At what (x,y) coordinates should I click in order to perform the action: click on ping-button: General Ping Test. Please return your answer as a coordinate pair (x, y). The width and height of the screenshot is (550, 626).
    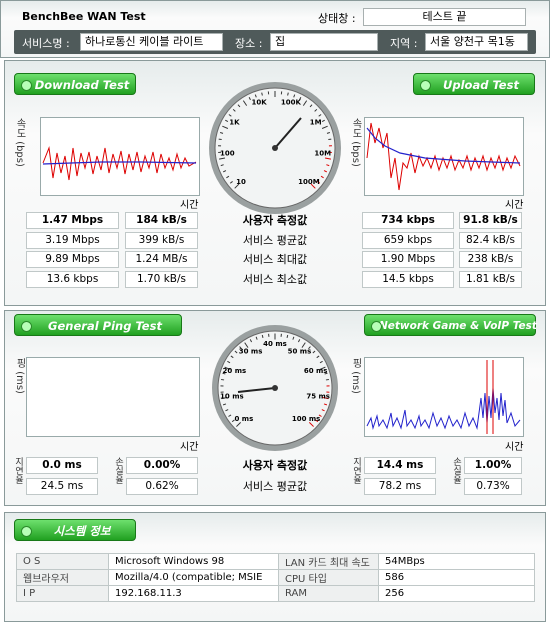
    Looking at the image, I should click on (98, 325).